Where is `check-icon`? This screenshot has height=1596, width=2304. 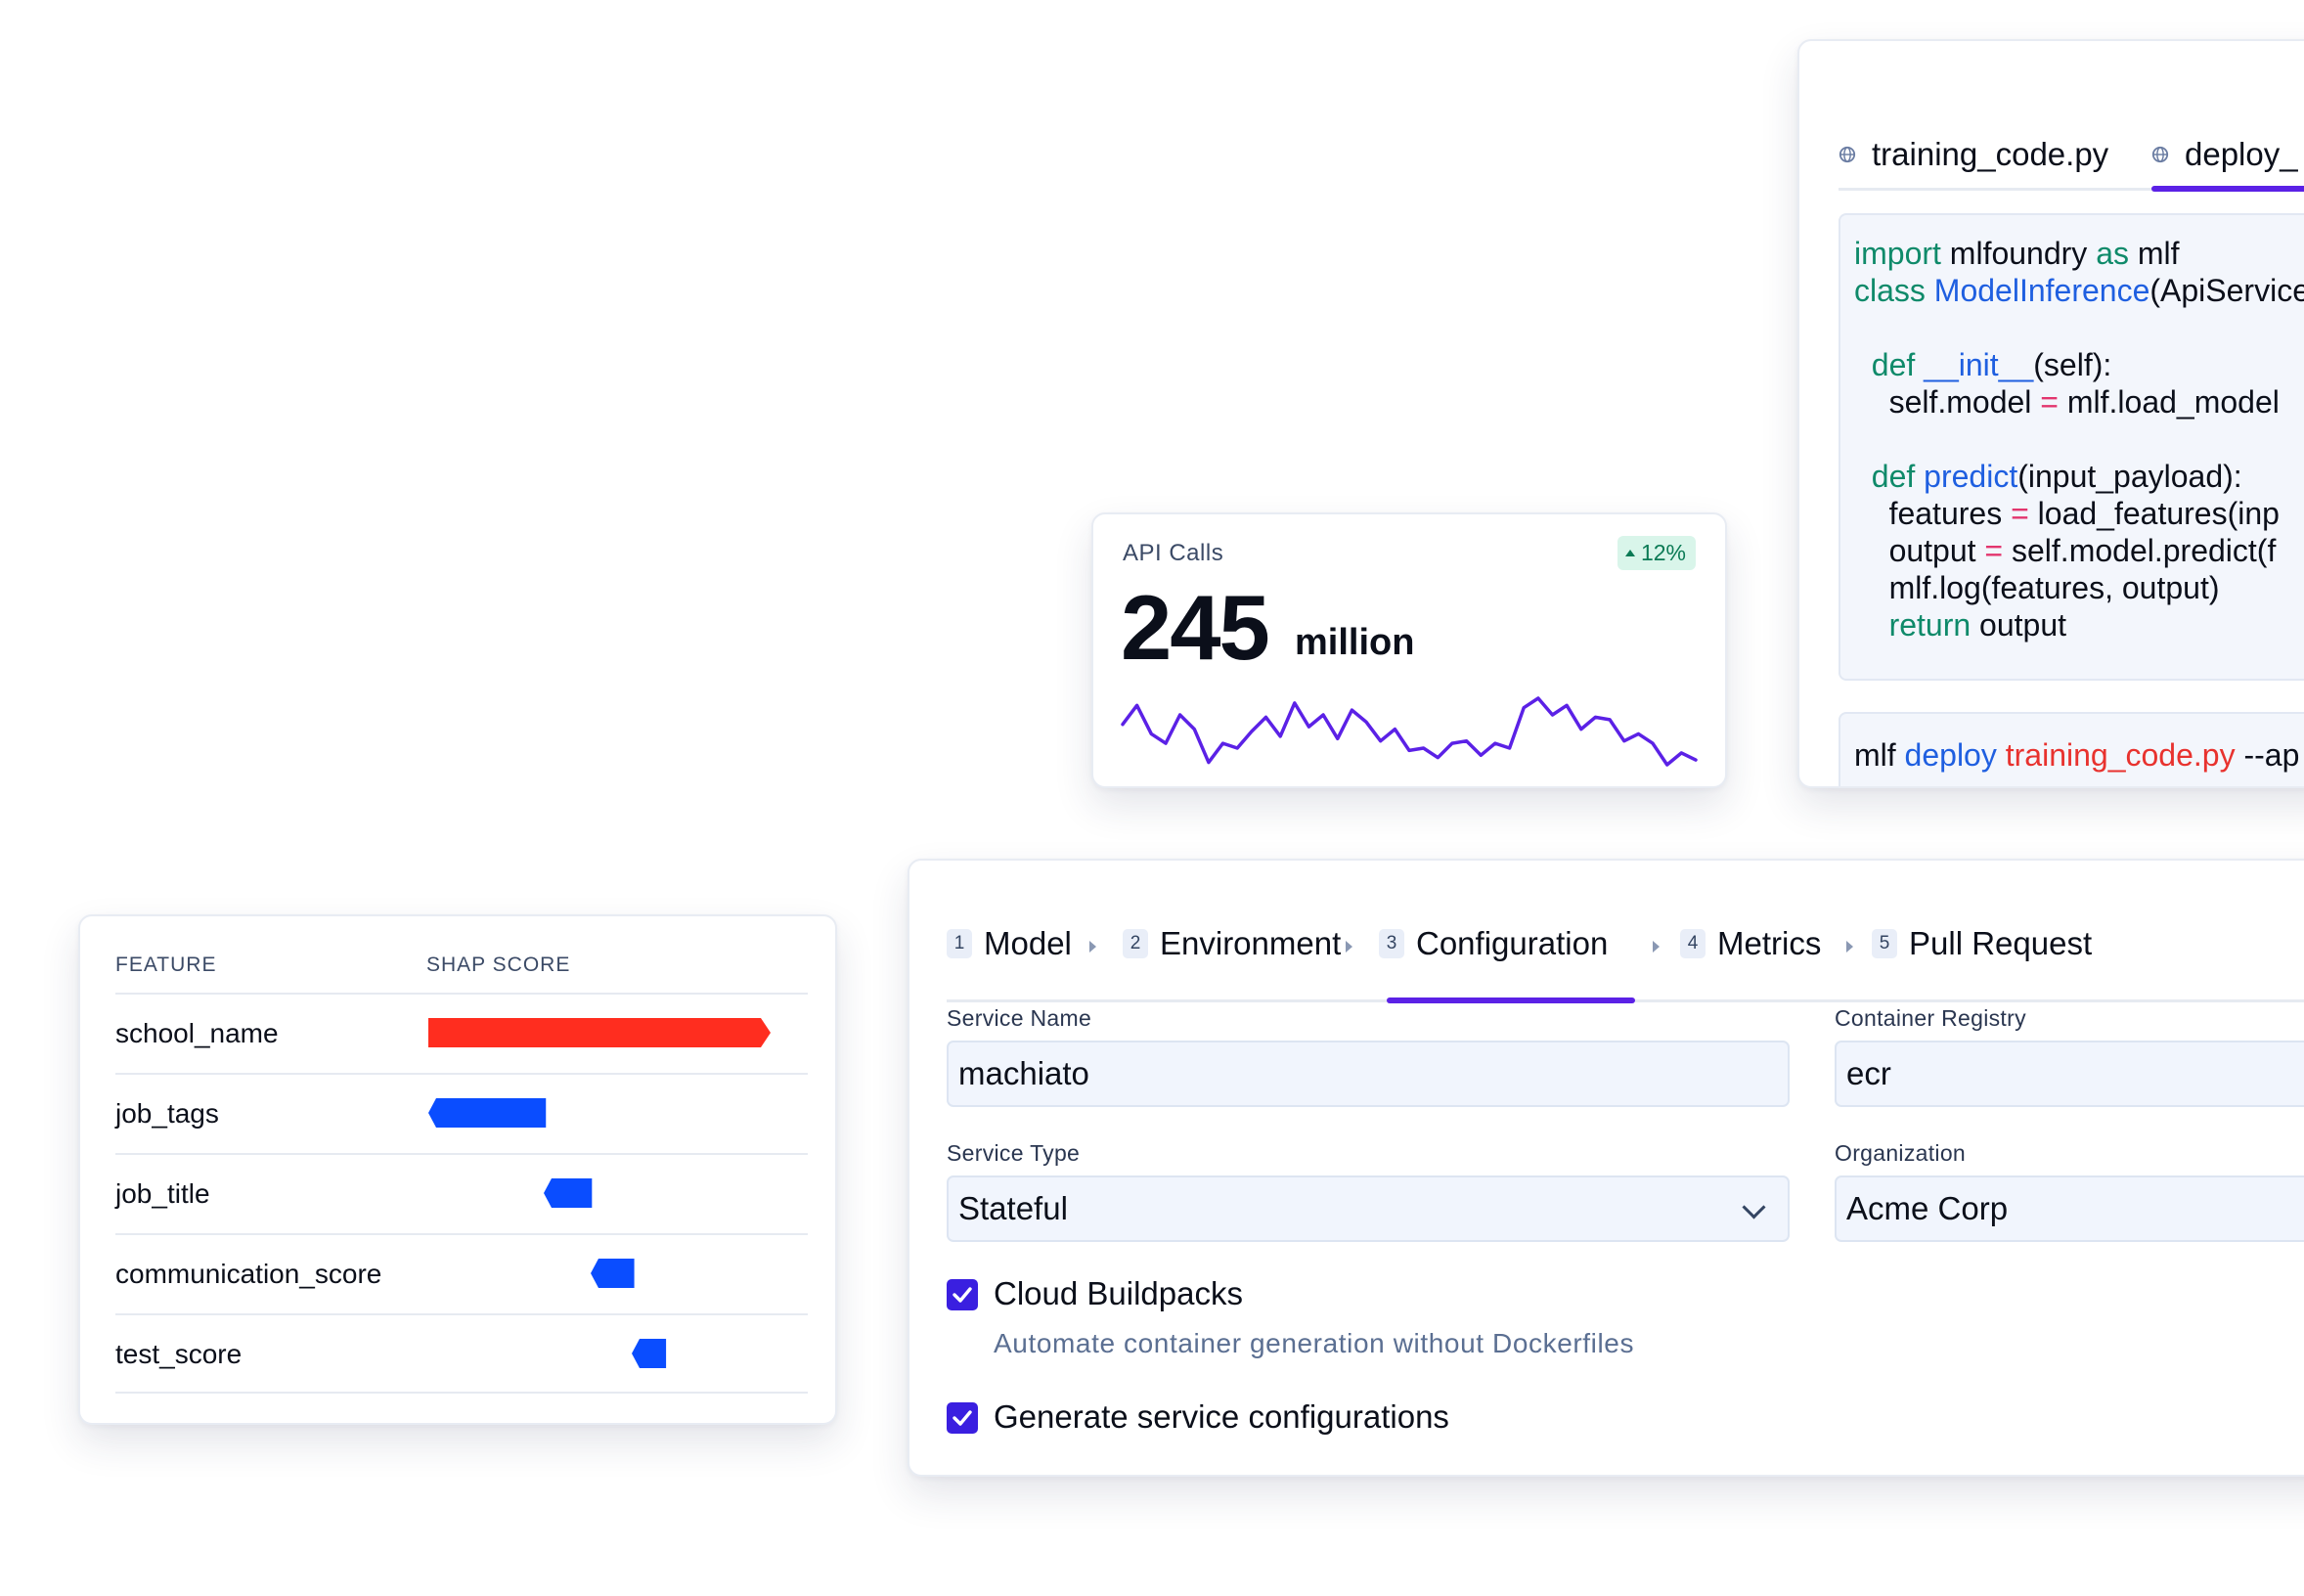
check-icon is located at coordinates (962, 1295).